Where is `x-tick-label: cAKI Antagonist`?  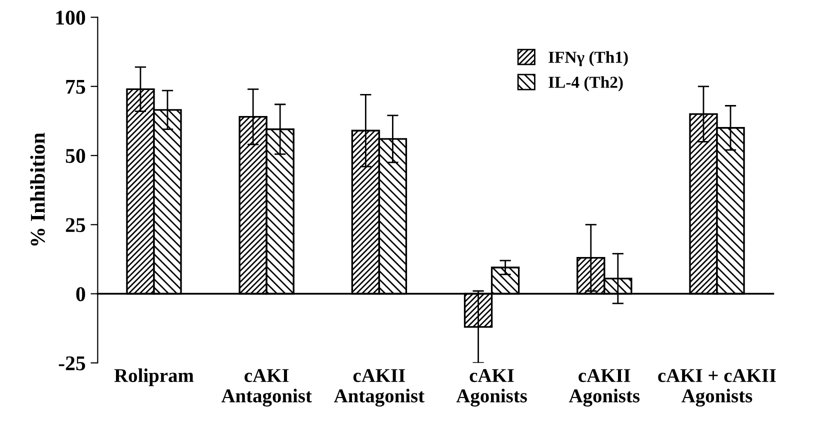
x-tick-label: cAKI Antagonist is located at coordinates (266, 388).